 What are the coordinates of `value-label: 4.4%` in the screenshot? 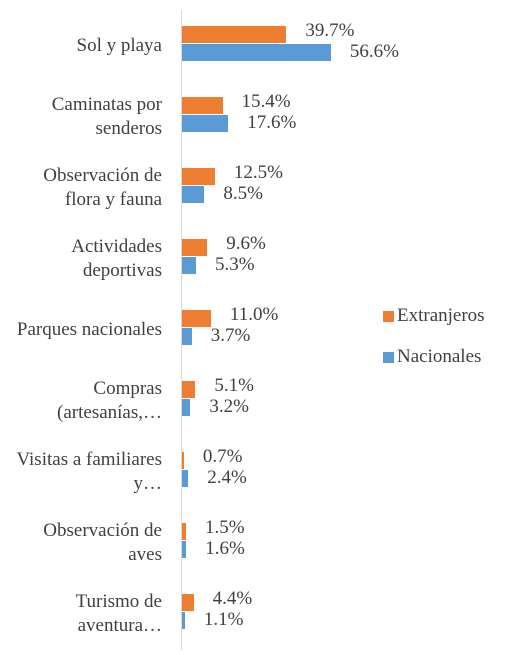 It's located at (232, 599).